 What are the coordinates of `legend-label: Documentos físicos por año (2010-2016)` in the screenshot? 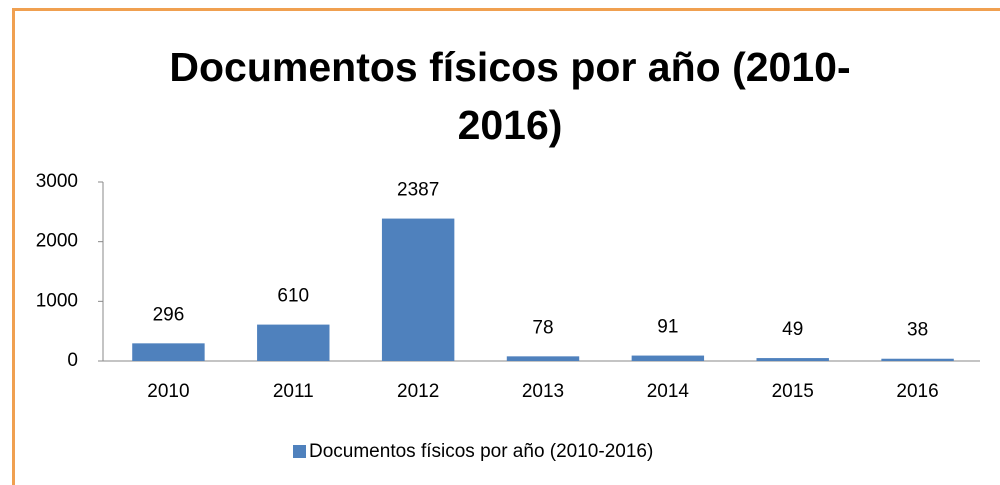 It's located at (481, 451).